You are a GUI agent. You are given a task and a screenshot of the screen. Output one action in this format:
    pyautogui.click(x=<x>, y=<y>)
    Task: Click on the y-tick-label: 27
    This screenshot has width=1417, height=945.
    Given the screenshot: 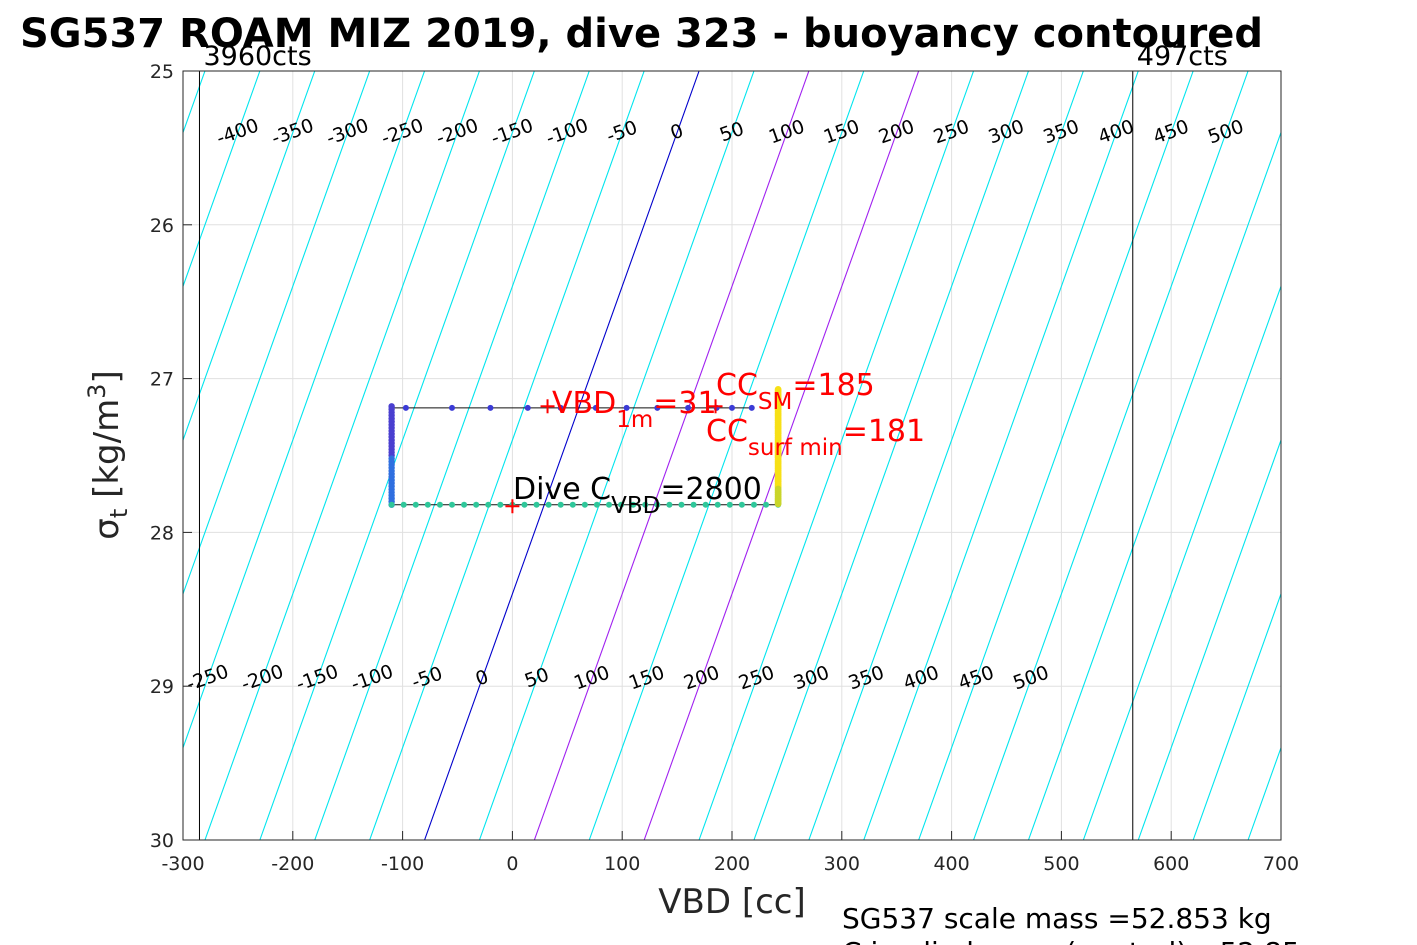 What is the action you would take?
    pyautogui.click(x=162, y=380)
    